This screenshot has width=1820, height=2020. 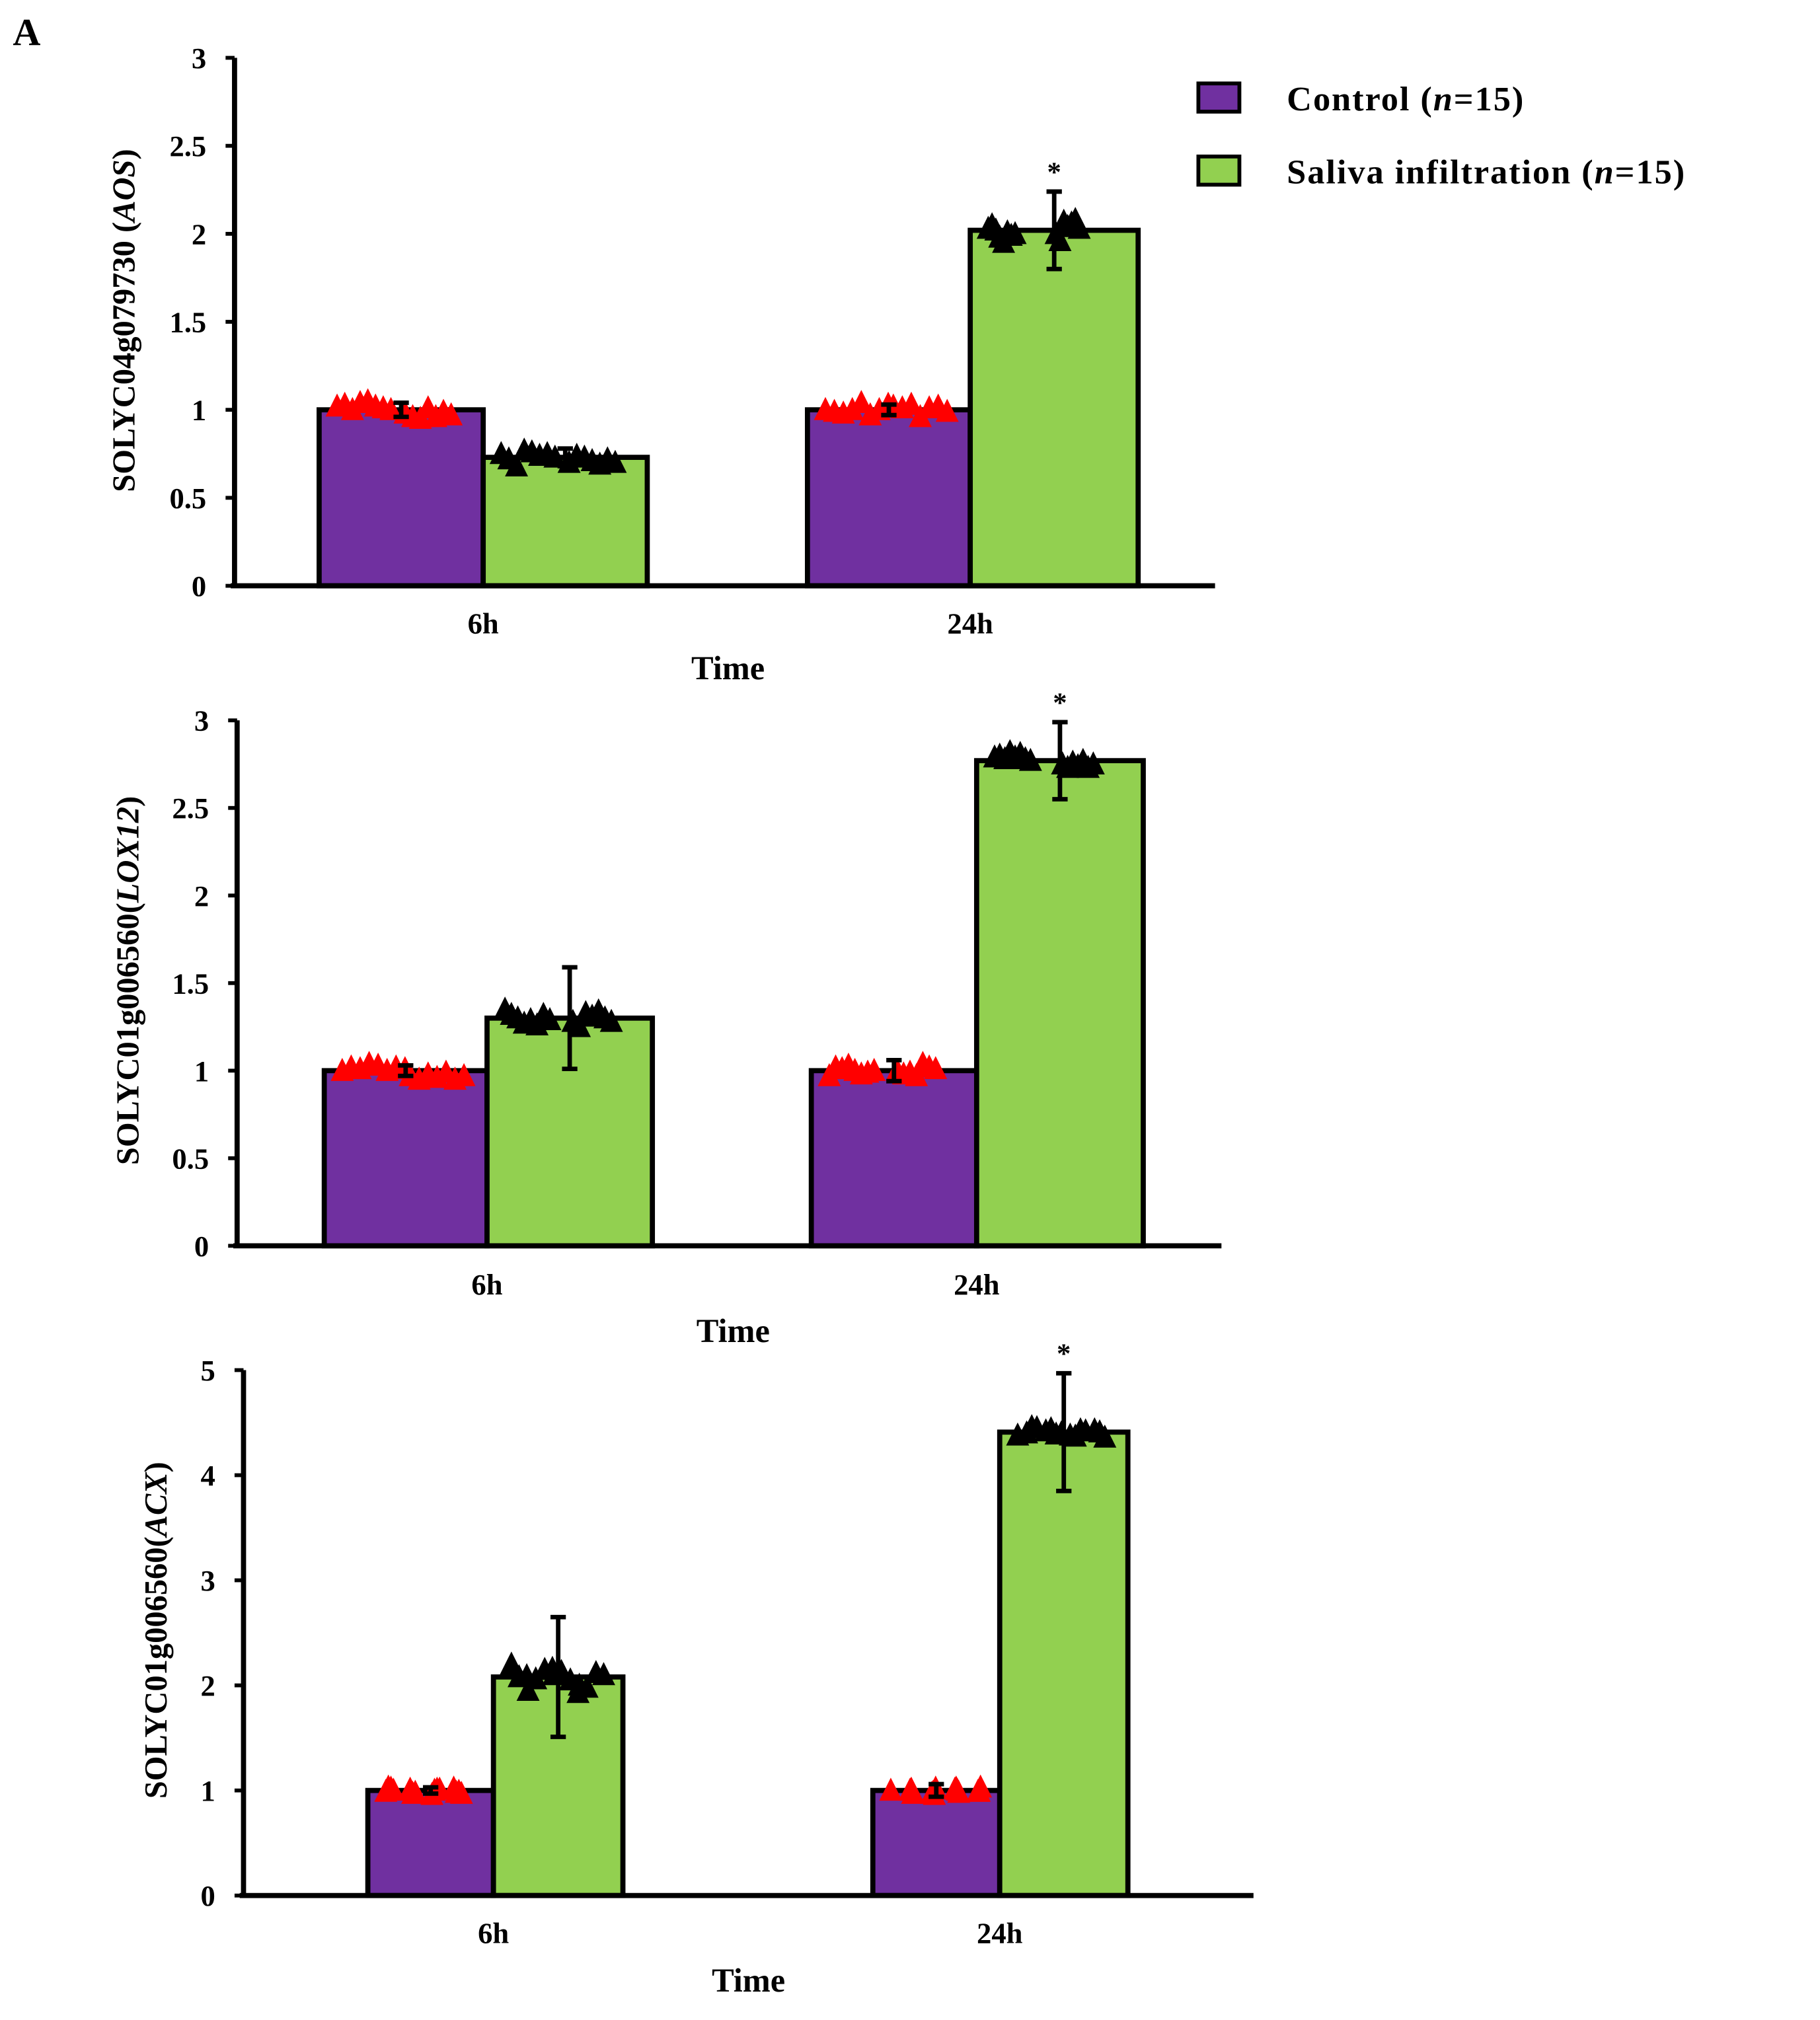 I want to click on legend-swatch-control, so click(x=1219, y=97).